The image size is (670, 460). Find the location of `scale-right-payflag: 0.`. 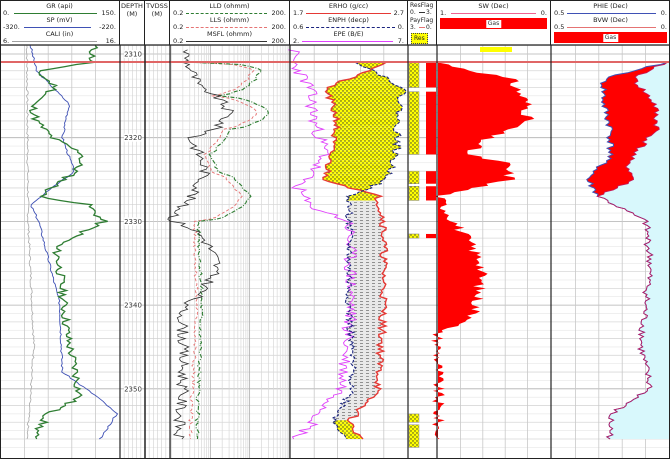

scale-right-payflag: 0. is located at coordinates (429, 27).